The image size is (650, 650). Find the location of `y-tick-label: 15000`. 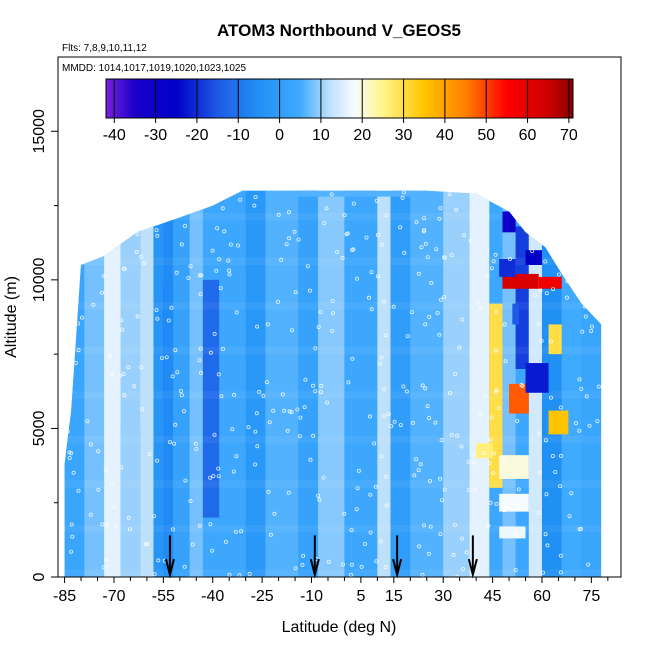

y-tick-label: 15000 is located at coordinates (39, 131).